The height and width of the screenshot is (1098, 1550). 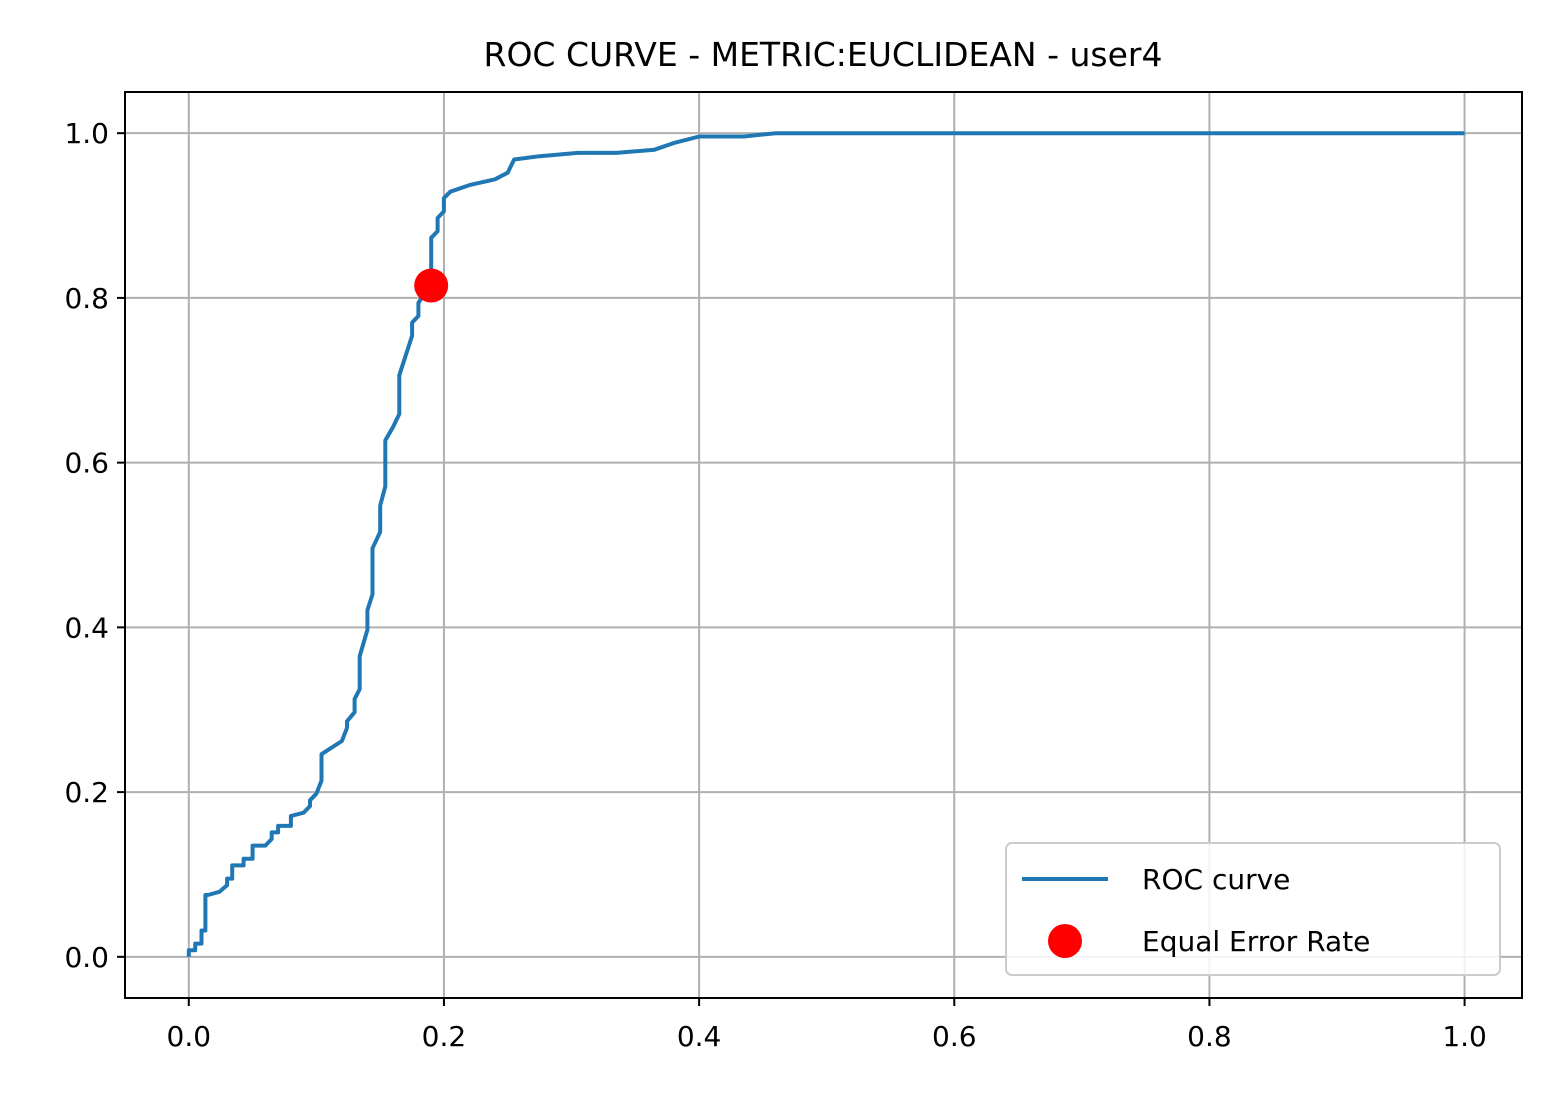 I want to click on x-tick-label: 0.6, so click(x=954, y=1036).